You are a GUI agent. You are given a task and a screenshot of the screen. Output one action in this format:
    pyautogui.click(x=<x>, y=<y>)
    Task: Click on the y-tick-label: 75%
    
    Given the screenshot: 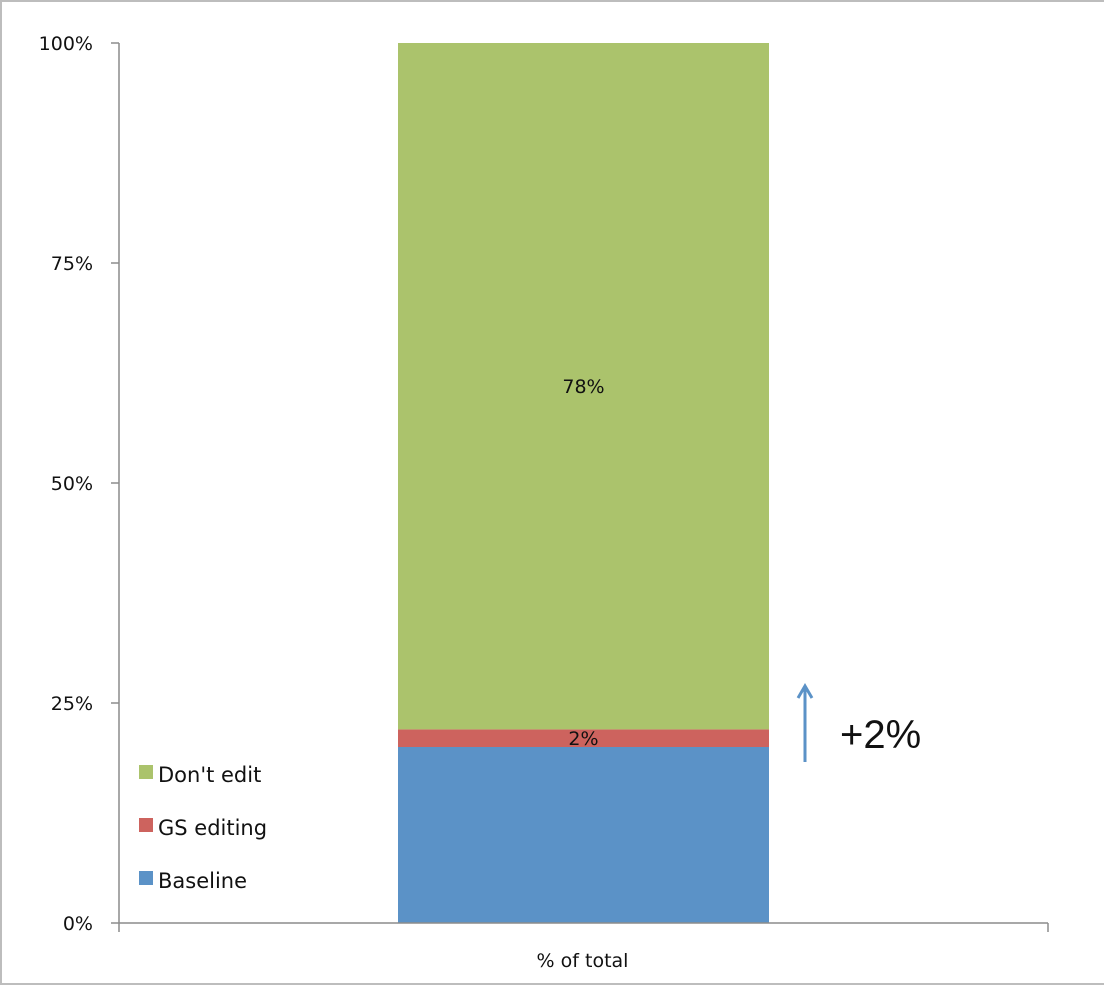 What is the action you would take?
    pyautogui.click(x=72, y=264)
    